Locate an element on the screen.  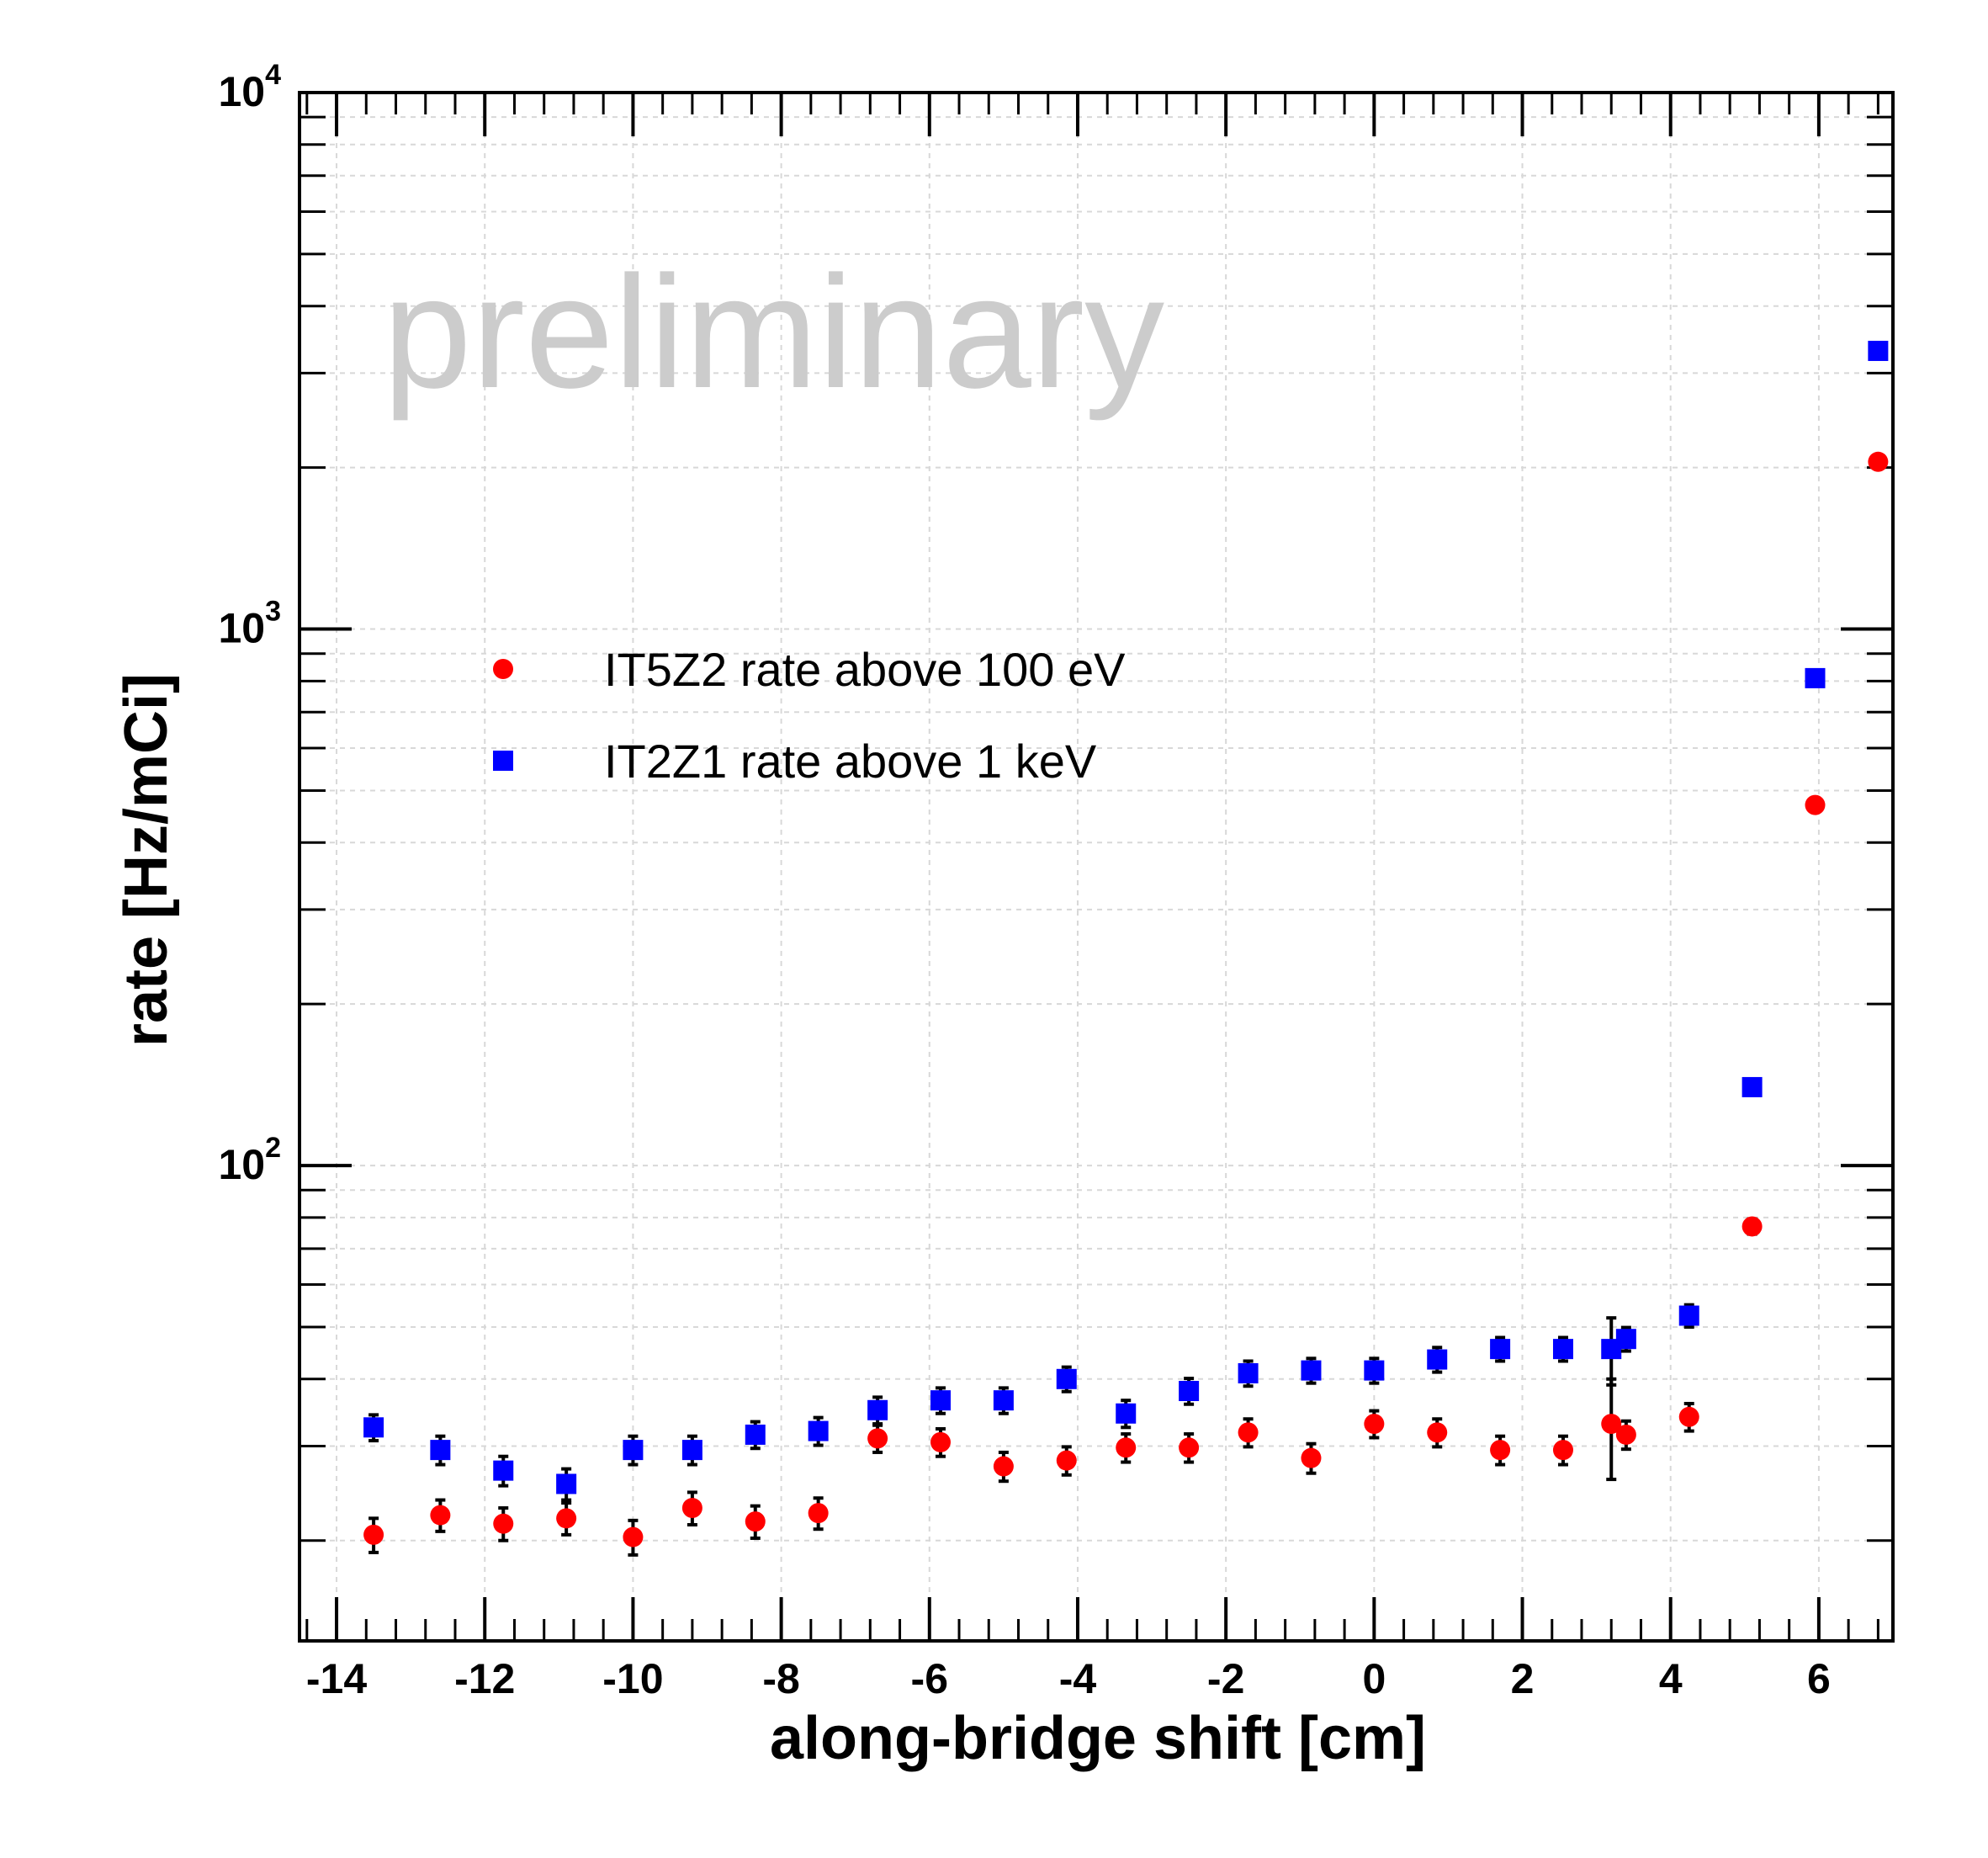
x-tick-label: -4 is located at coordinates (1078, 1678).